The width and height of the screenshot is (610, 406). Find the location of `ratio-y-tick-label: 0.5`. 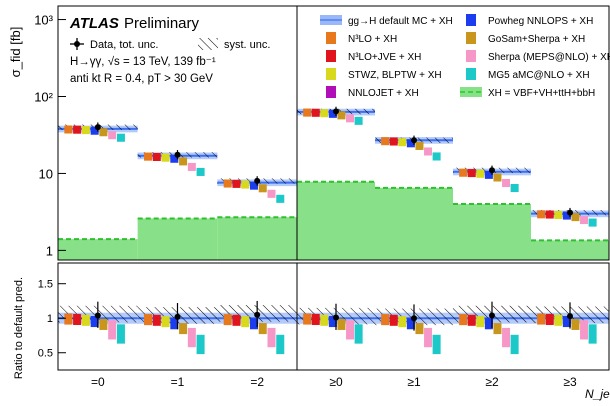

ratio-y-tick-label: 0.5 is located at coordinates (45, 354).